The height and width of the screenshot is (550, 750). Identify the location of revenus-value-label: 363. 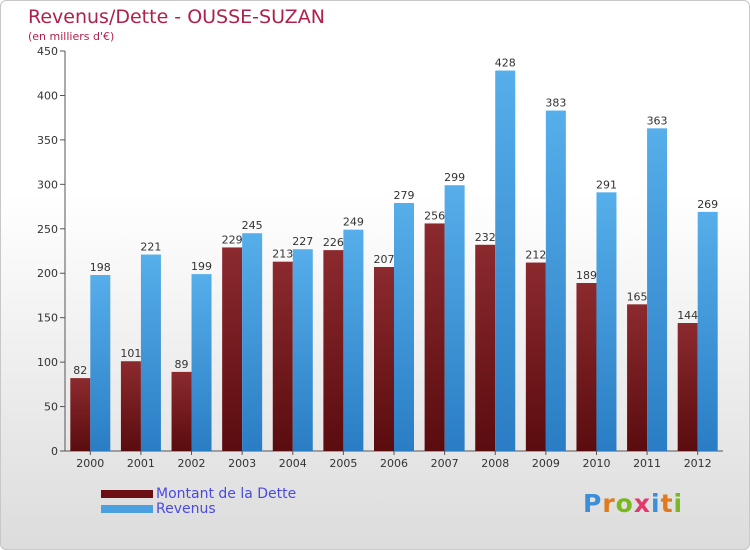
(657, 120).